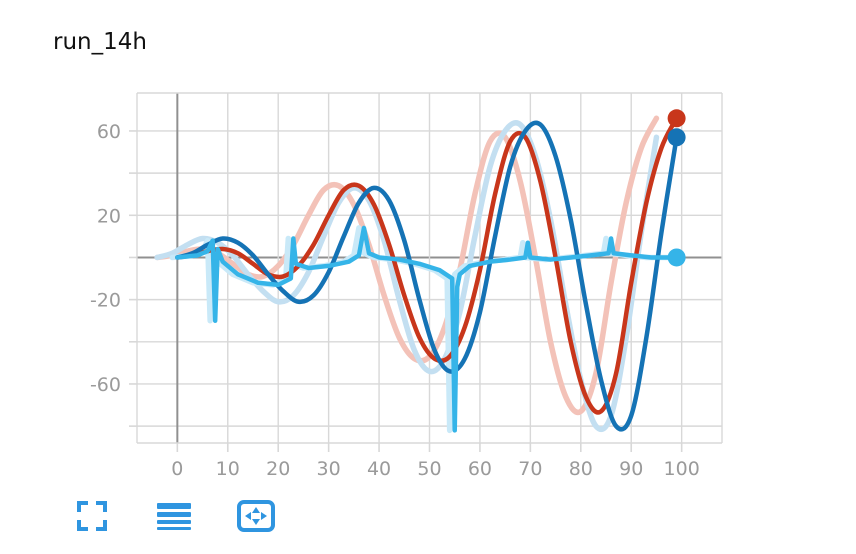  I want to click on chart-toolbar, so click(174, 516).